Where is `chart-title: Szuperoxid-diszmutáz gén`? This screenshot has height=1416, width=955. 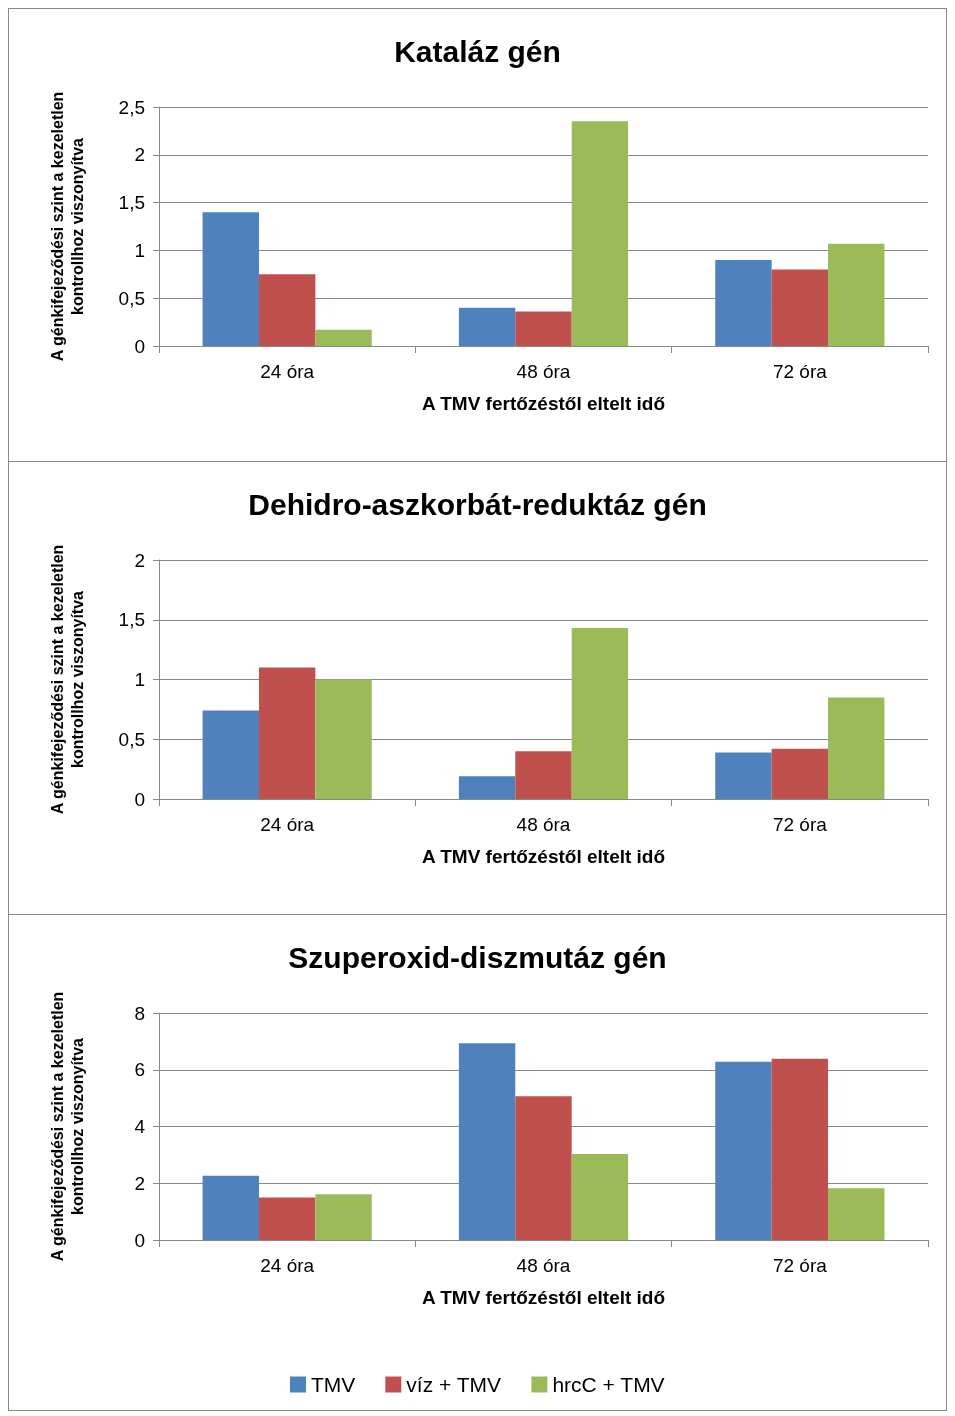
chart-title: Szuperoxid-diszmutáz gén is located at coordinates (477, 957).